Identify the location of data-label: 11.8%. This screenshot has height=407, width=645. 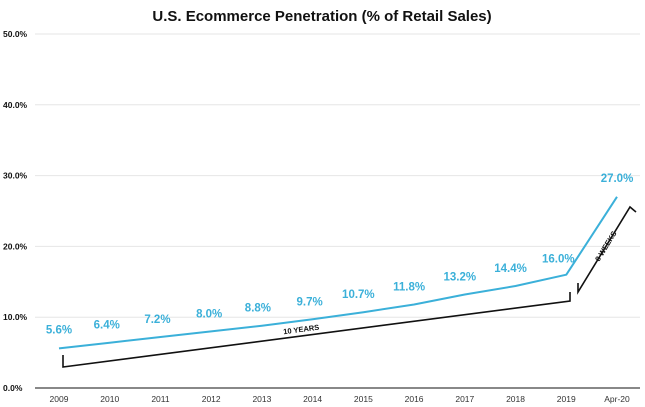
(409, 287).